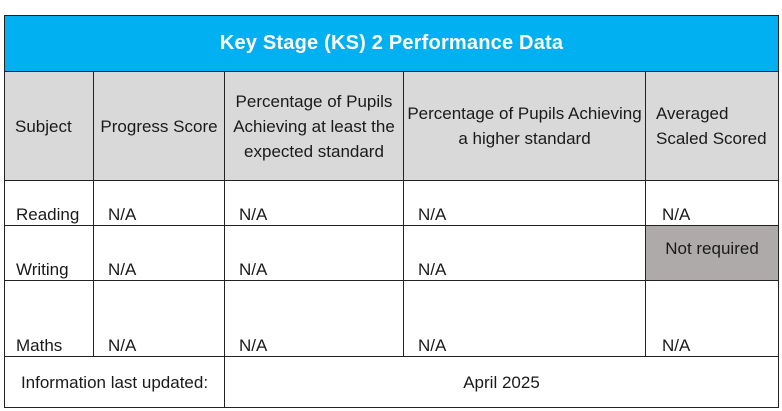 This screenshot has width=782, height=411. Describe the element at coordinates (49, 203) in the screenshot. I see `subject-cell: Reading` at that location.